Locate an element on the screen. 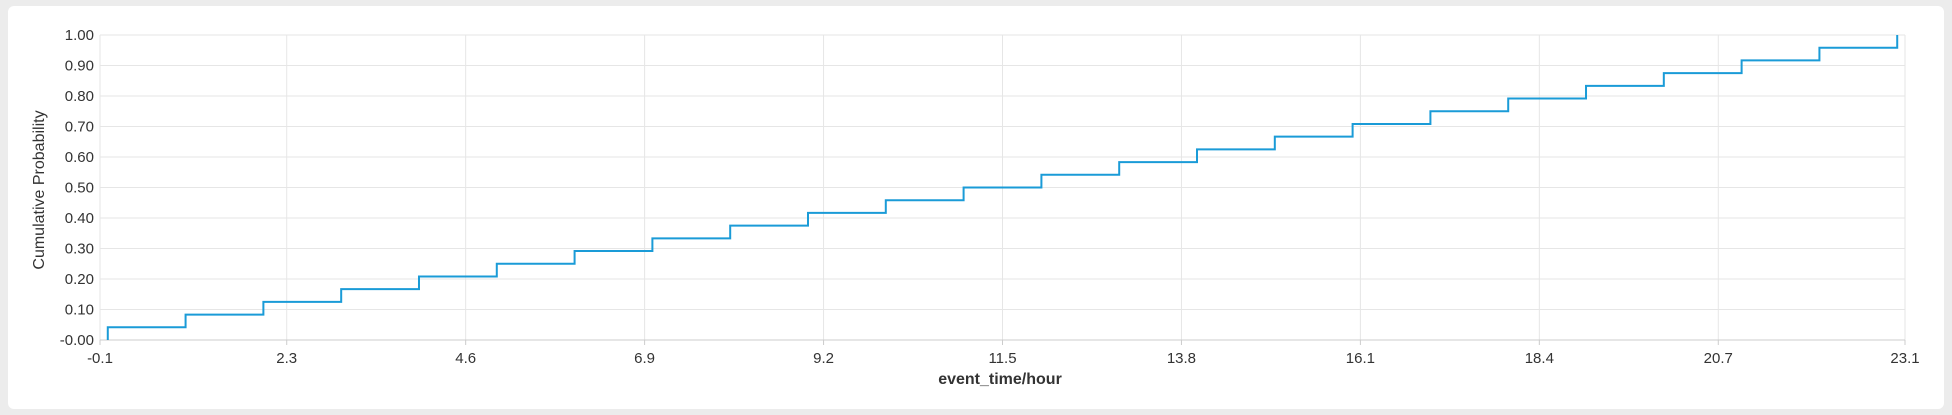  x-tick-label: 9.2 is located at coordinates (823, 358).